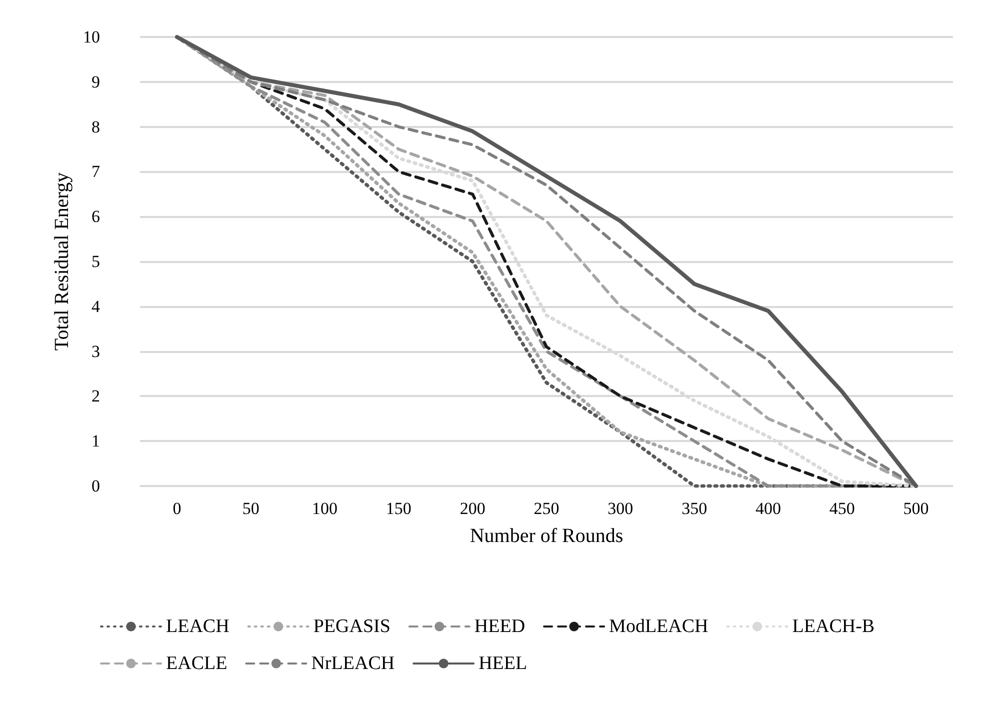 Image resolution: width=985 pixels, height=715 pixels. I want to click on x-tick-label: 450, so click(842, 508).